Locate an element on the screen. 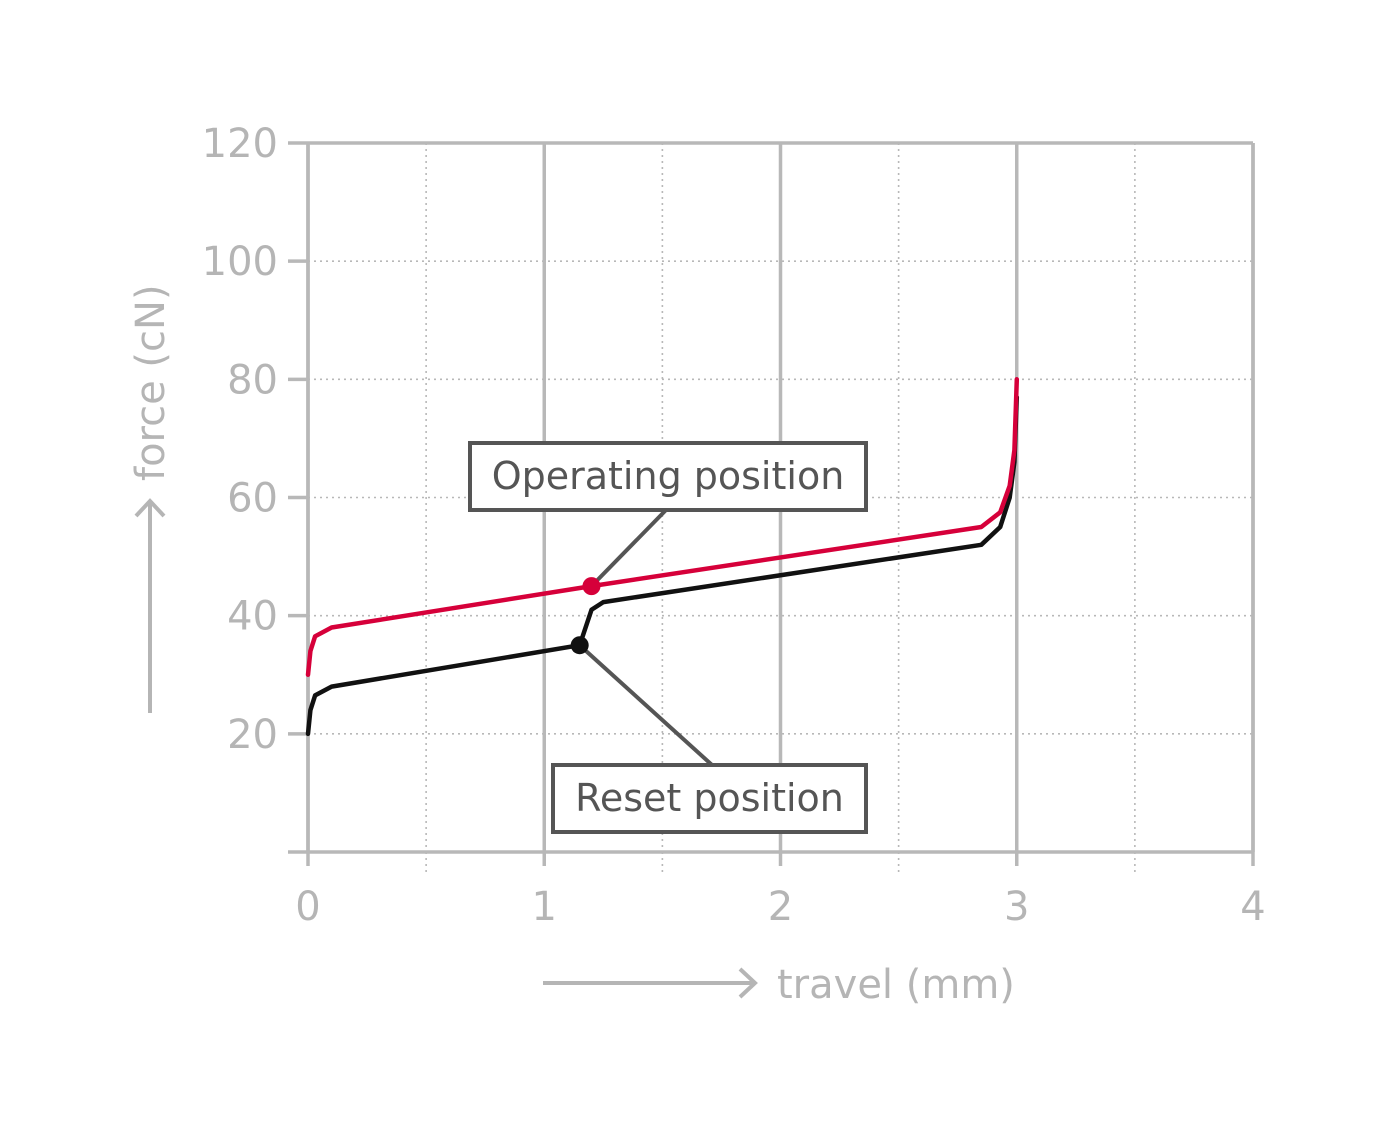 This screenshot has height=1135, width=1382. operating-curve is located at coordinates (662, 527).